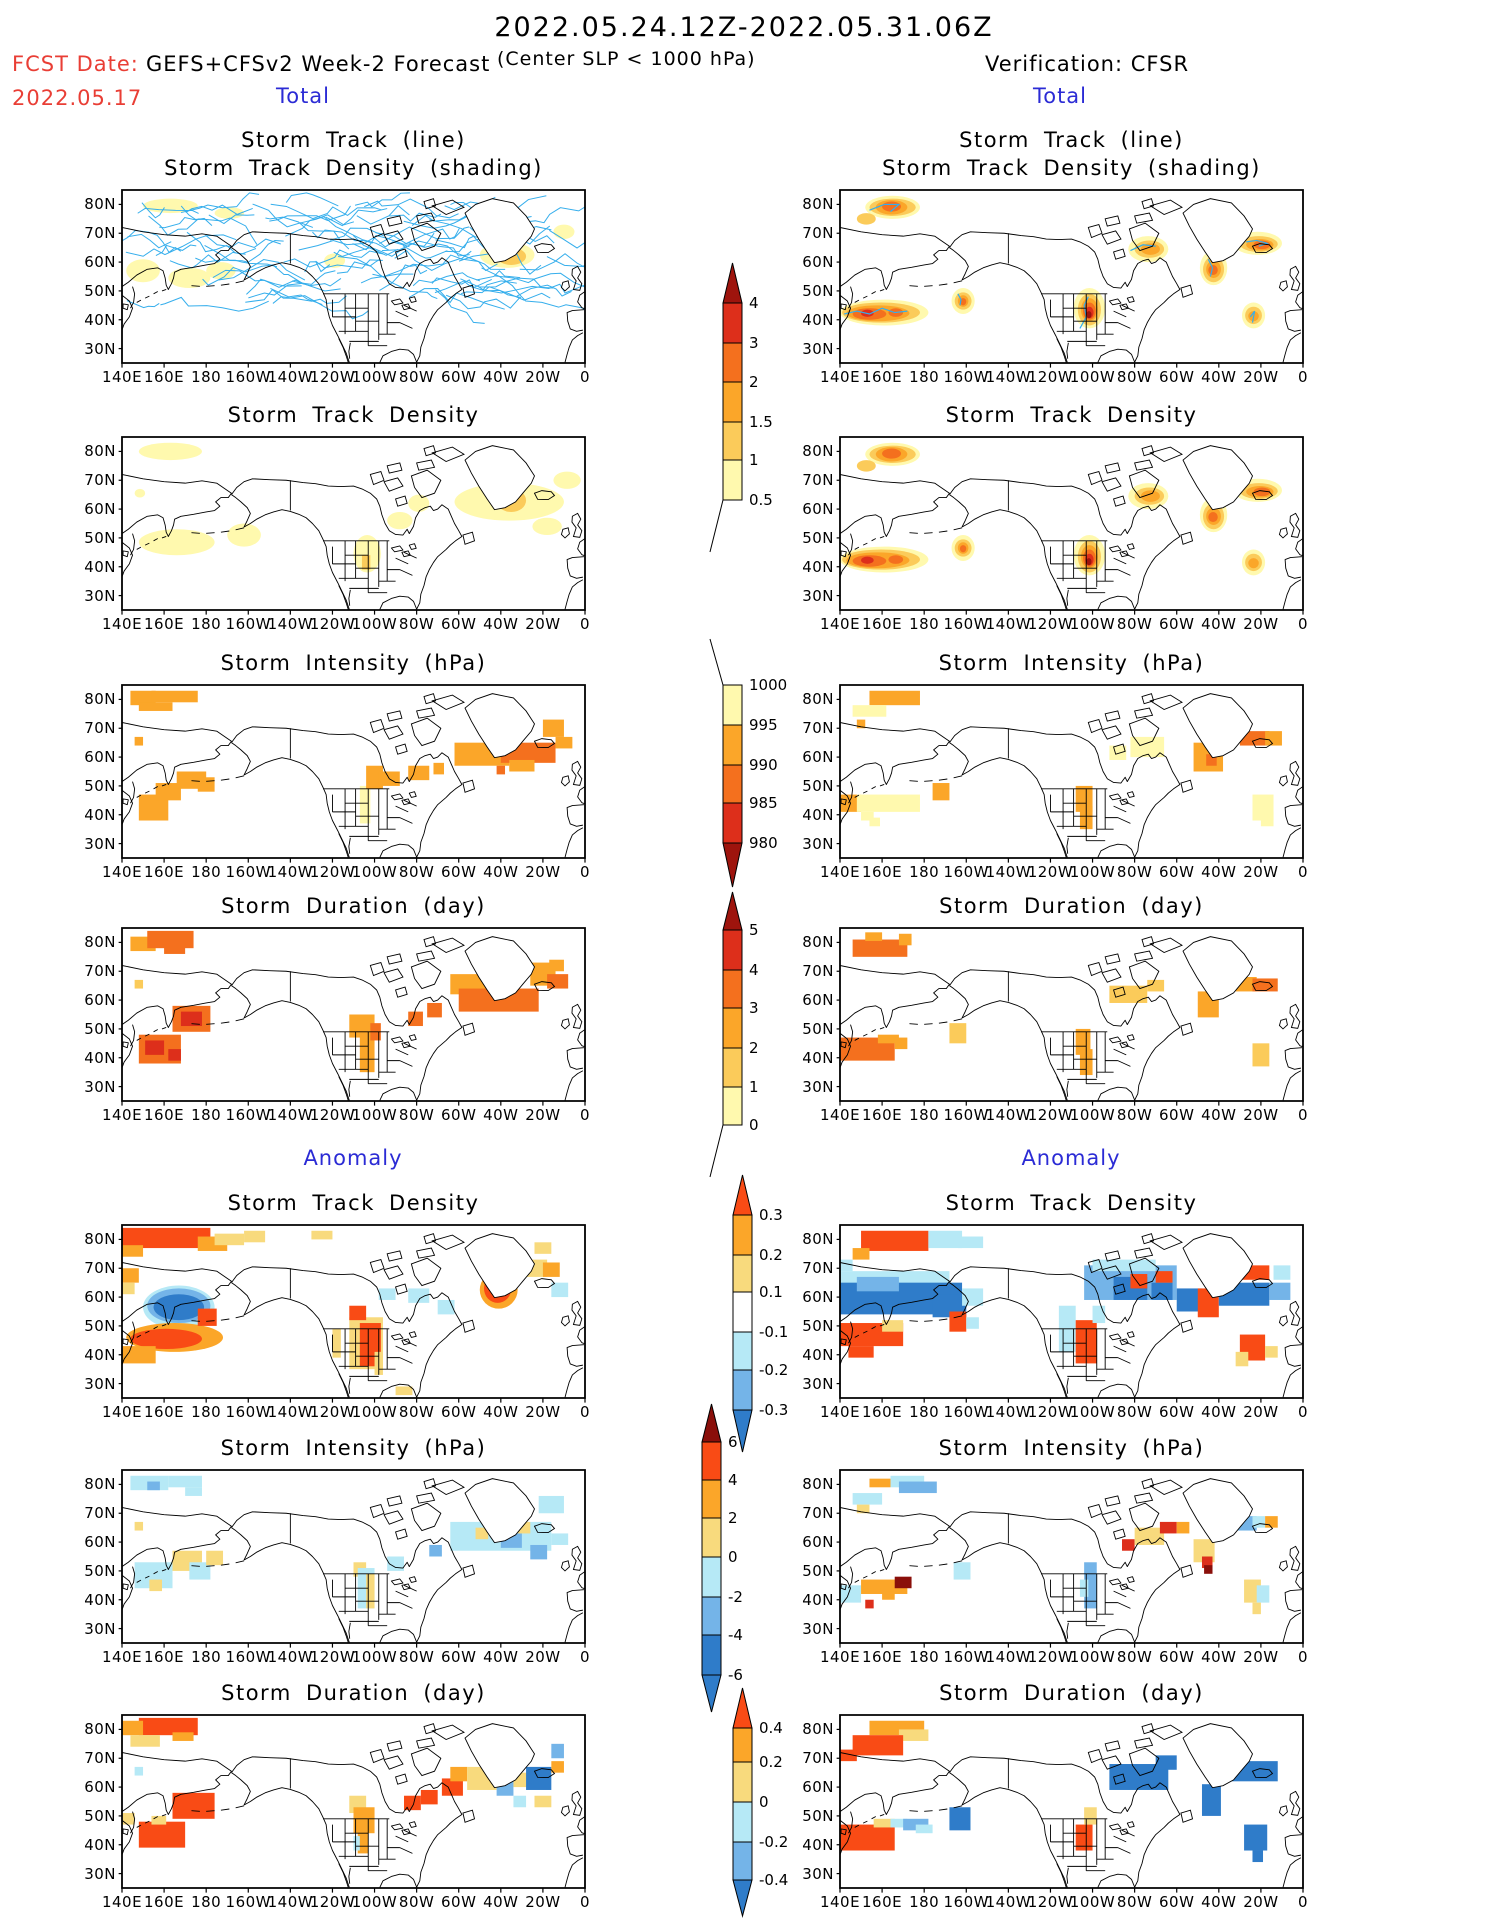 The width and height of the screenshot is (1487, 1925). Describe the element at coordinates (1071, 1556) in the screenshot. I see `map-panel-verif-intensity-anomaly` at that location.